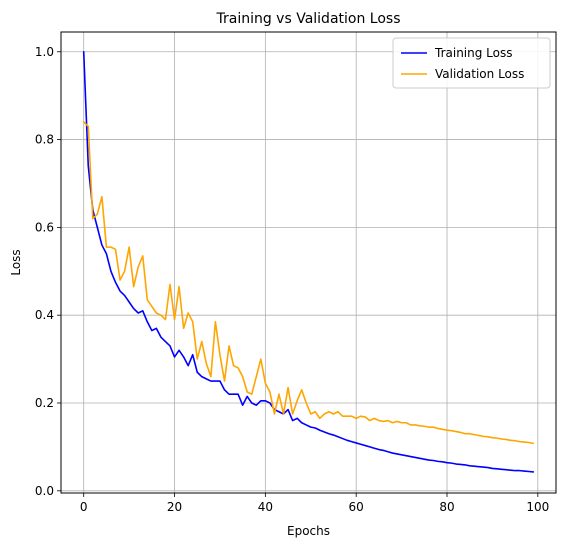 The height and width of the screenshot is (547, 564). What do you see at coordinates (44, 491) in the screenshot?
I see `y-tick-label: 0.0` at bounding box center [44, 491].